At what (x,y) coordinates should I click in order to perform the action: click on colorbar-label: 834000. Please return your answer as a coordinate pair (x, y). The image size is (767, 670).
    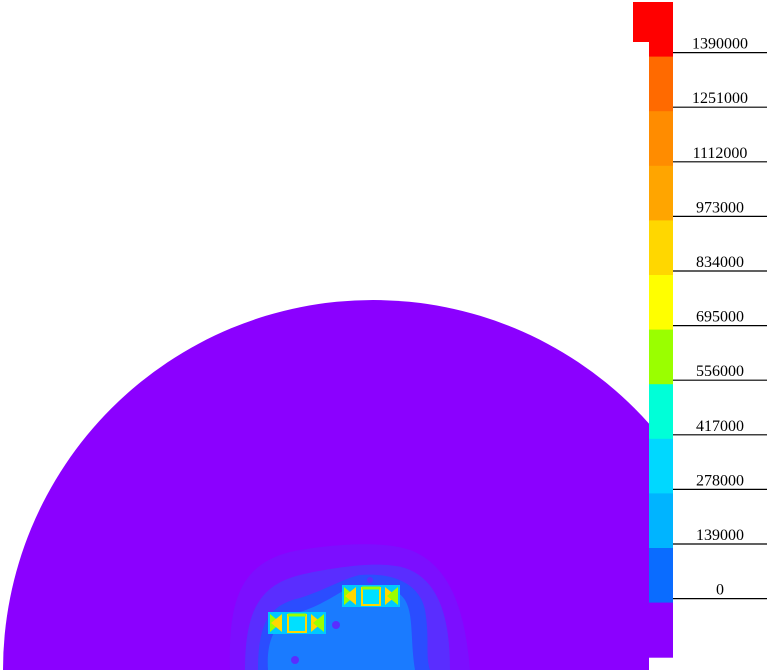
    Looking at the image, I should click on (720, 262).